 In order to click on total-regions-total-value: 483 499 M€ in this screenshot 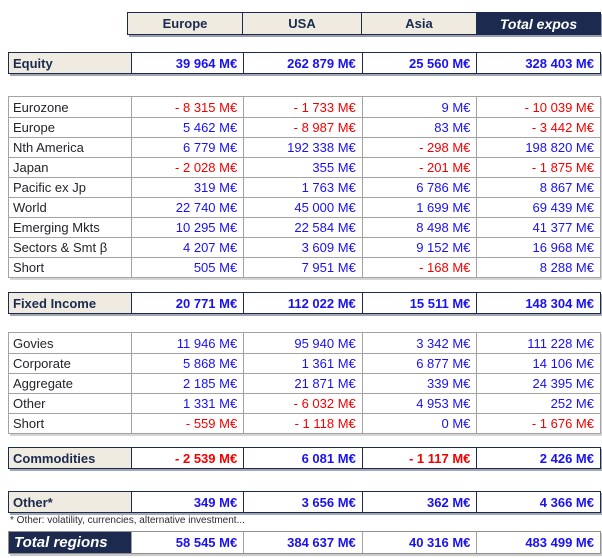, I will do `click(538, 542)`.